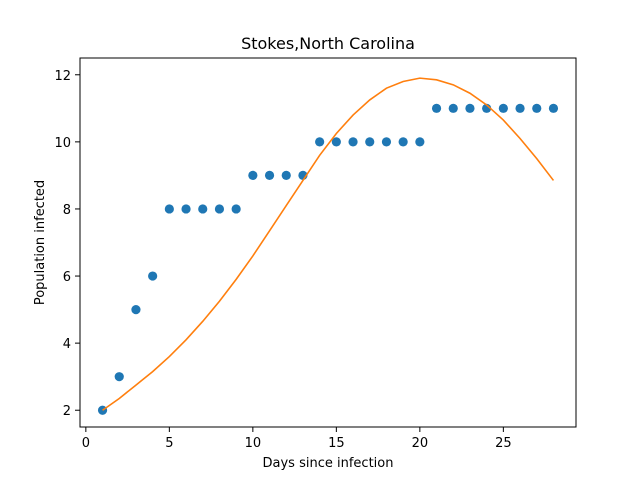 This screenshot has width=640, height=480. Describe the element at coordinates (86, 443) in the screenshot. I see `x-tick-label: 0` at that location.